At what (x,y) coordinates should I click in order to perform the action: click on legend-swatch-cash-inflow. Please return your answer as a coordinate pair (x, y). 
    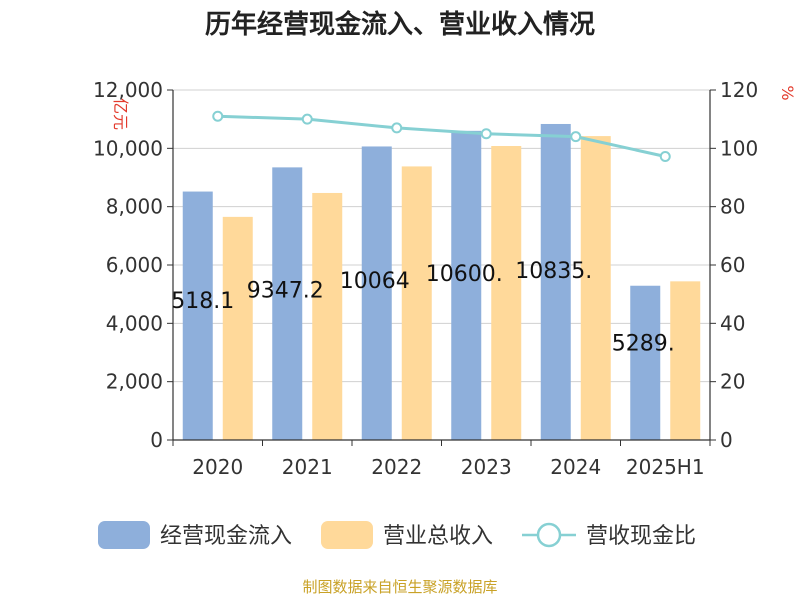
    Looking at the image, I should click on (124, 535).